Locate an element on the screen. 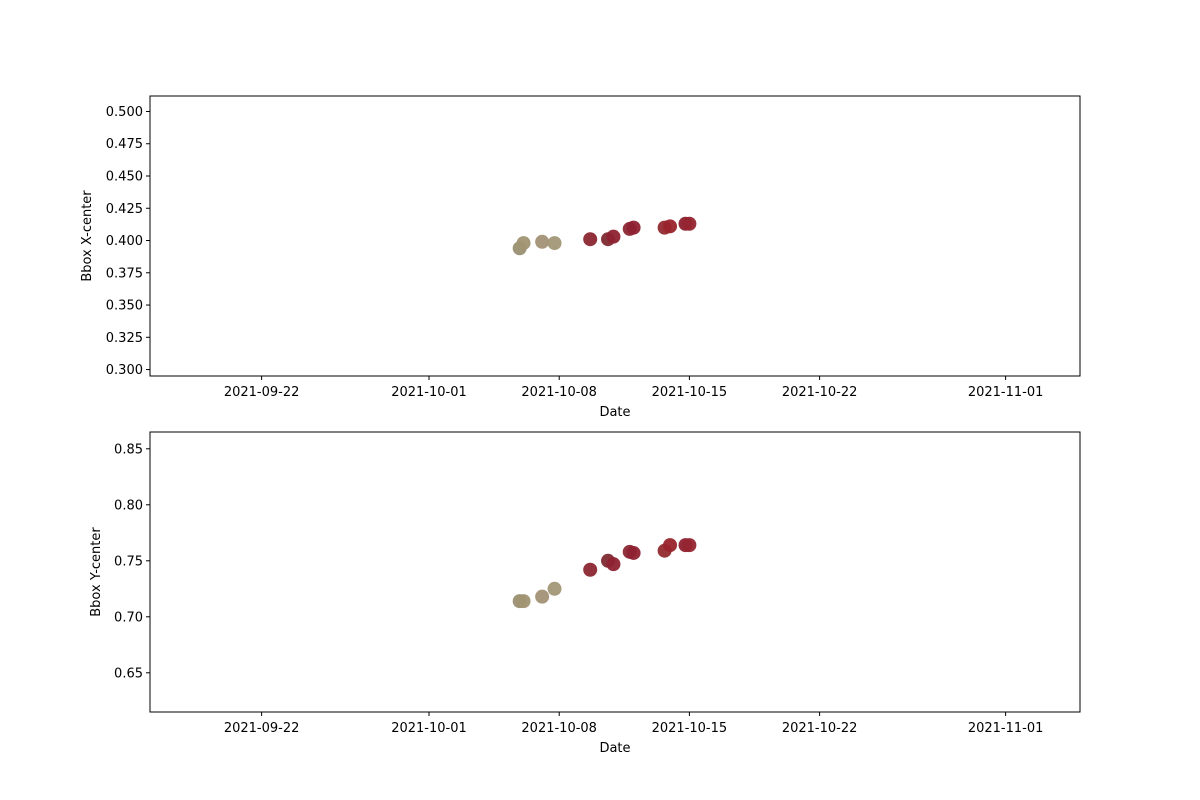  y-center-x-axis-label: Date is located at coordinates (614, 748).